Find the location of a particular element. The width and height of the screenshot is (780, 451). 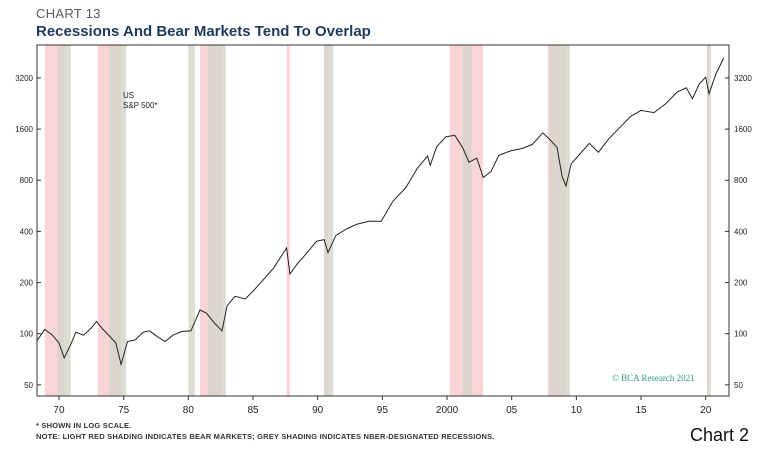

y-tick-label-left-200: 200 is located at coordinates (27, 283).